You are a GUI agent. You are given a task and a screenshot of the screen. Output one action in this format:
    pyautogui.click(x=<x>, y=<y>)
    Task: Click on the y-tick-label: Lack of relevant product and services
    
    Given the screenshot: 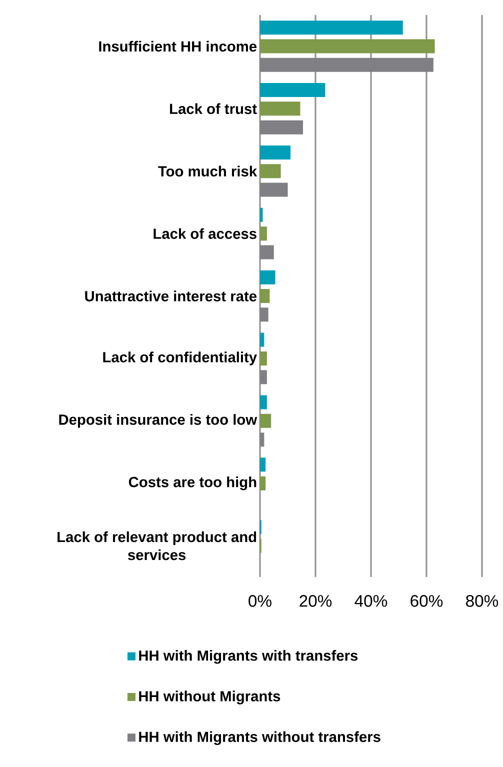 What is the action you would take?
    pyautogui.click(x=157, y=545)
    